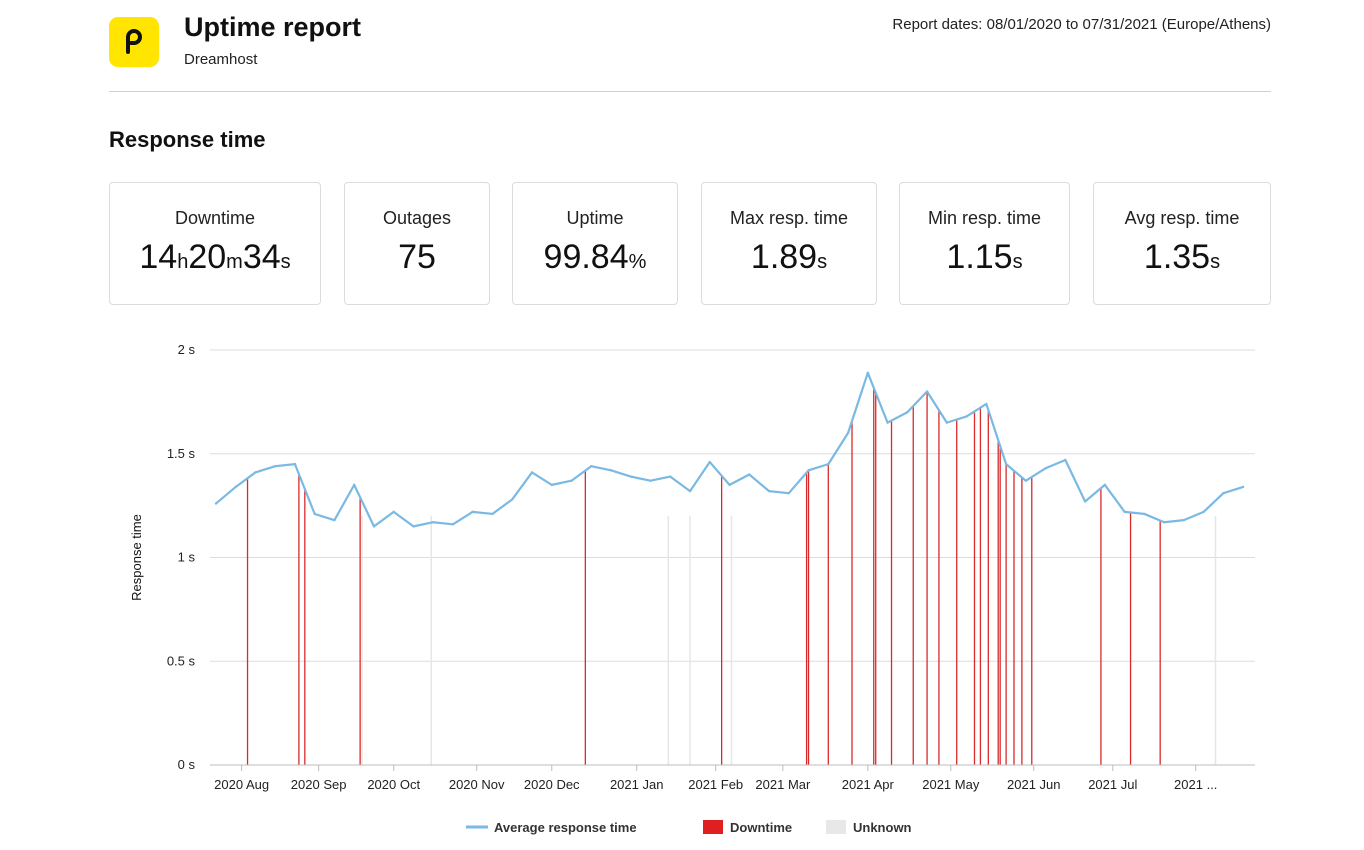 The image size is (1364, 850). Describe the element at coordinates (984, 257) in the screenshot. I see `stat-value: 1.15s` at that location.